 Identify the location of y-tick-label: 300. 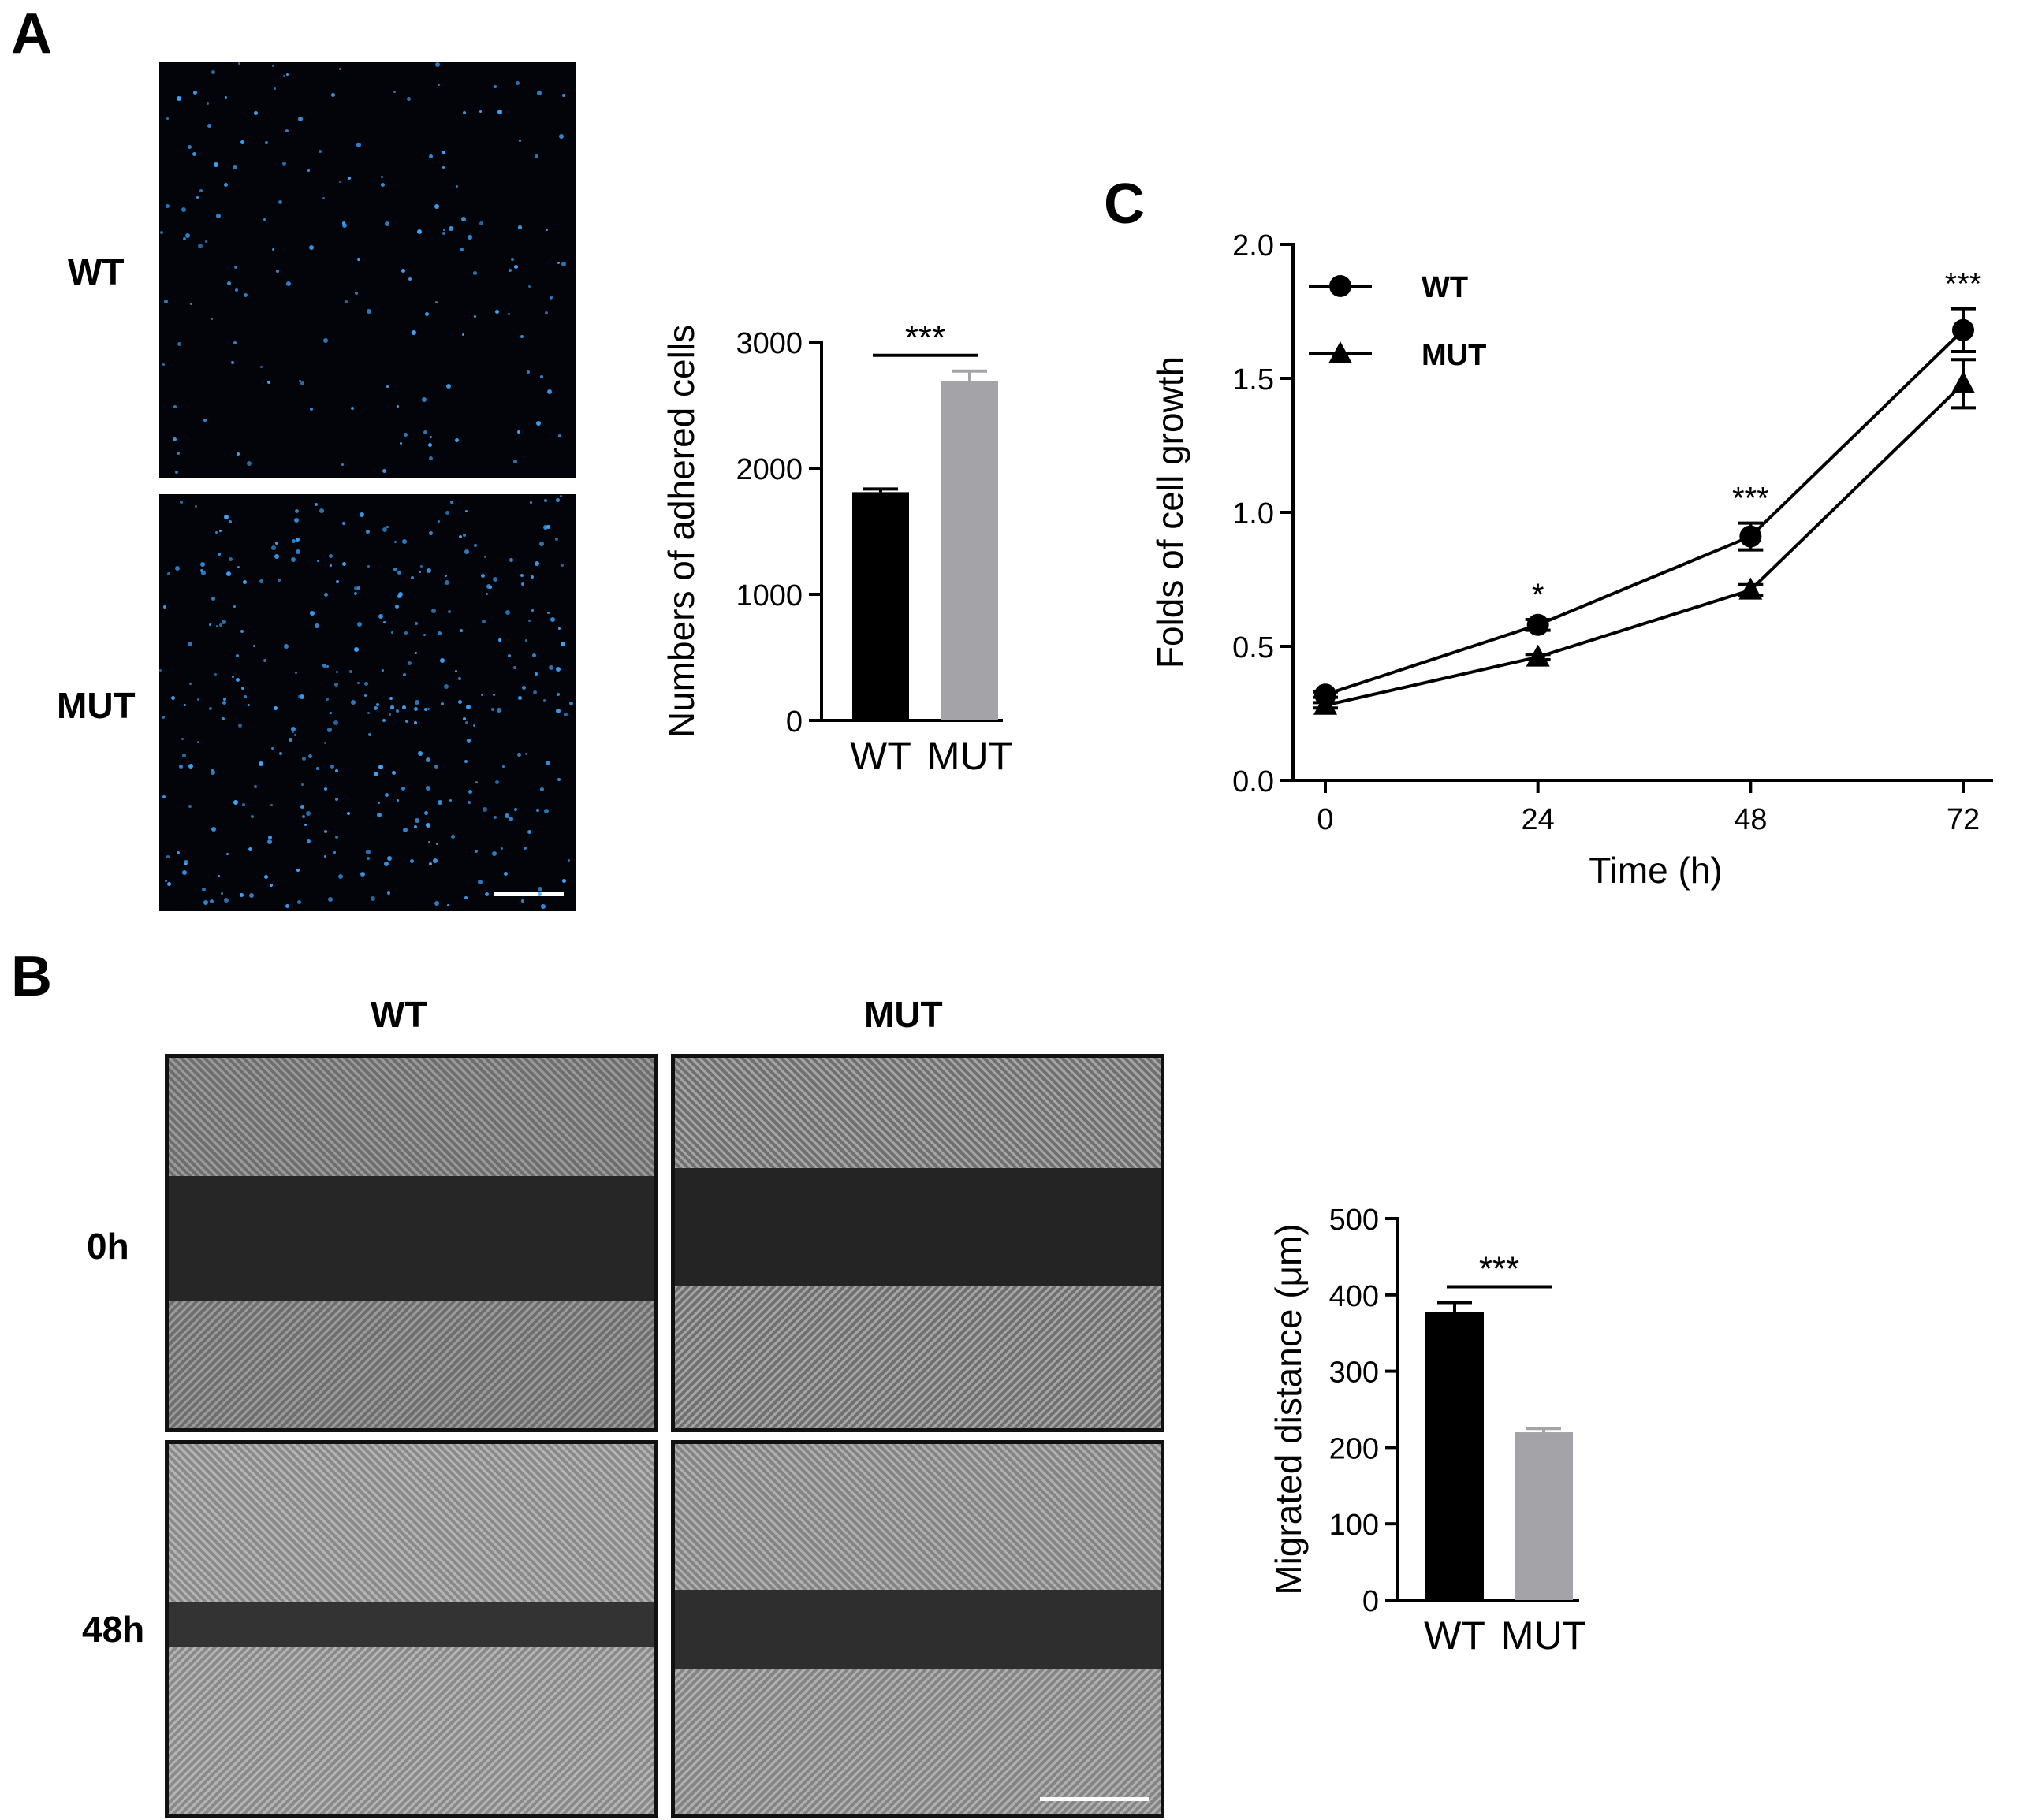
(1354, 1373).